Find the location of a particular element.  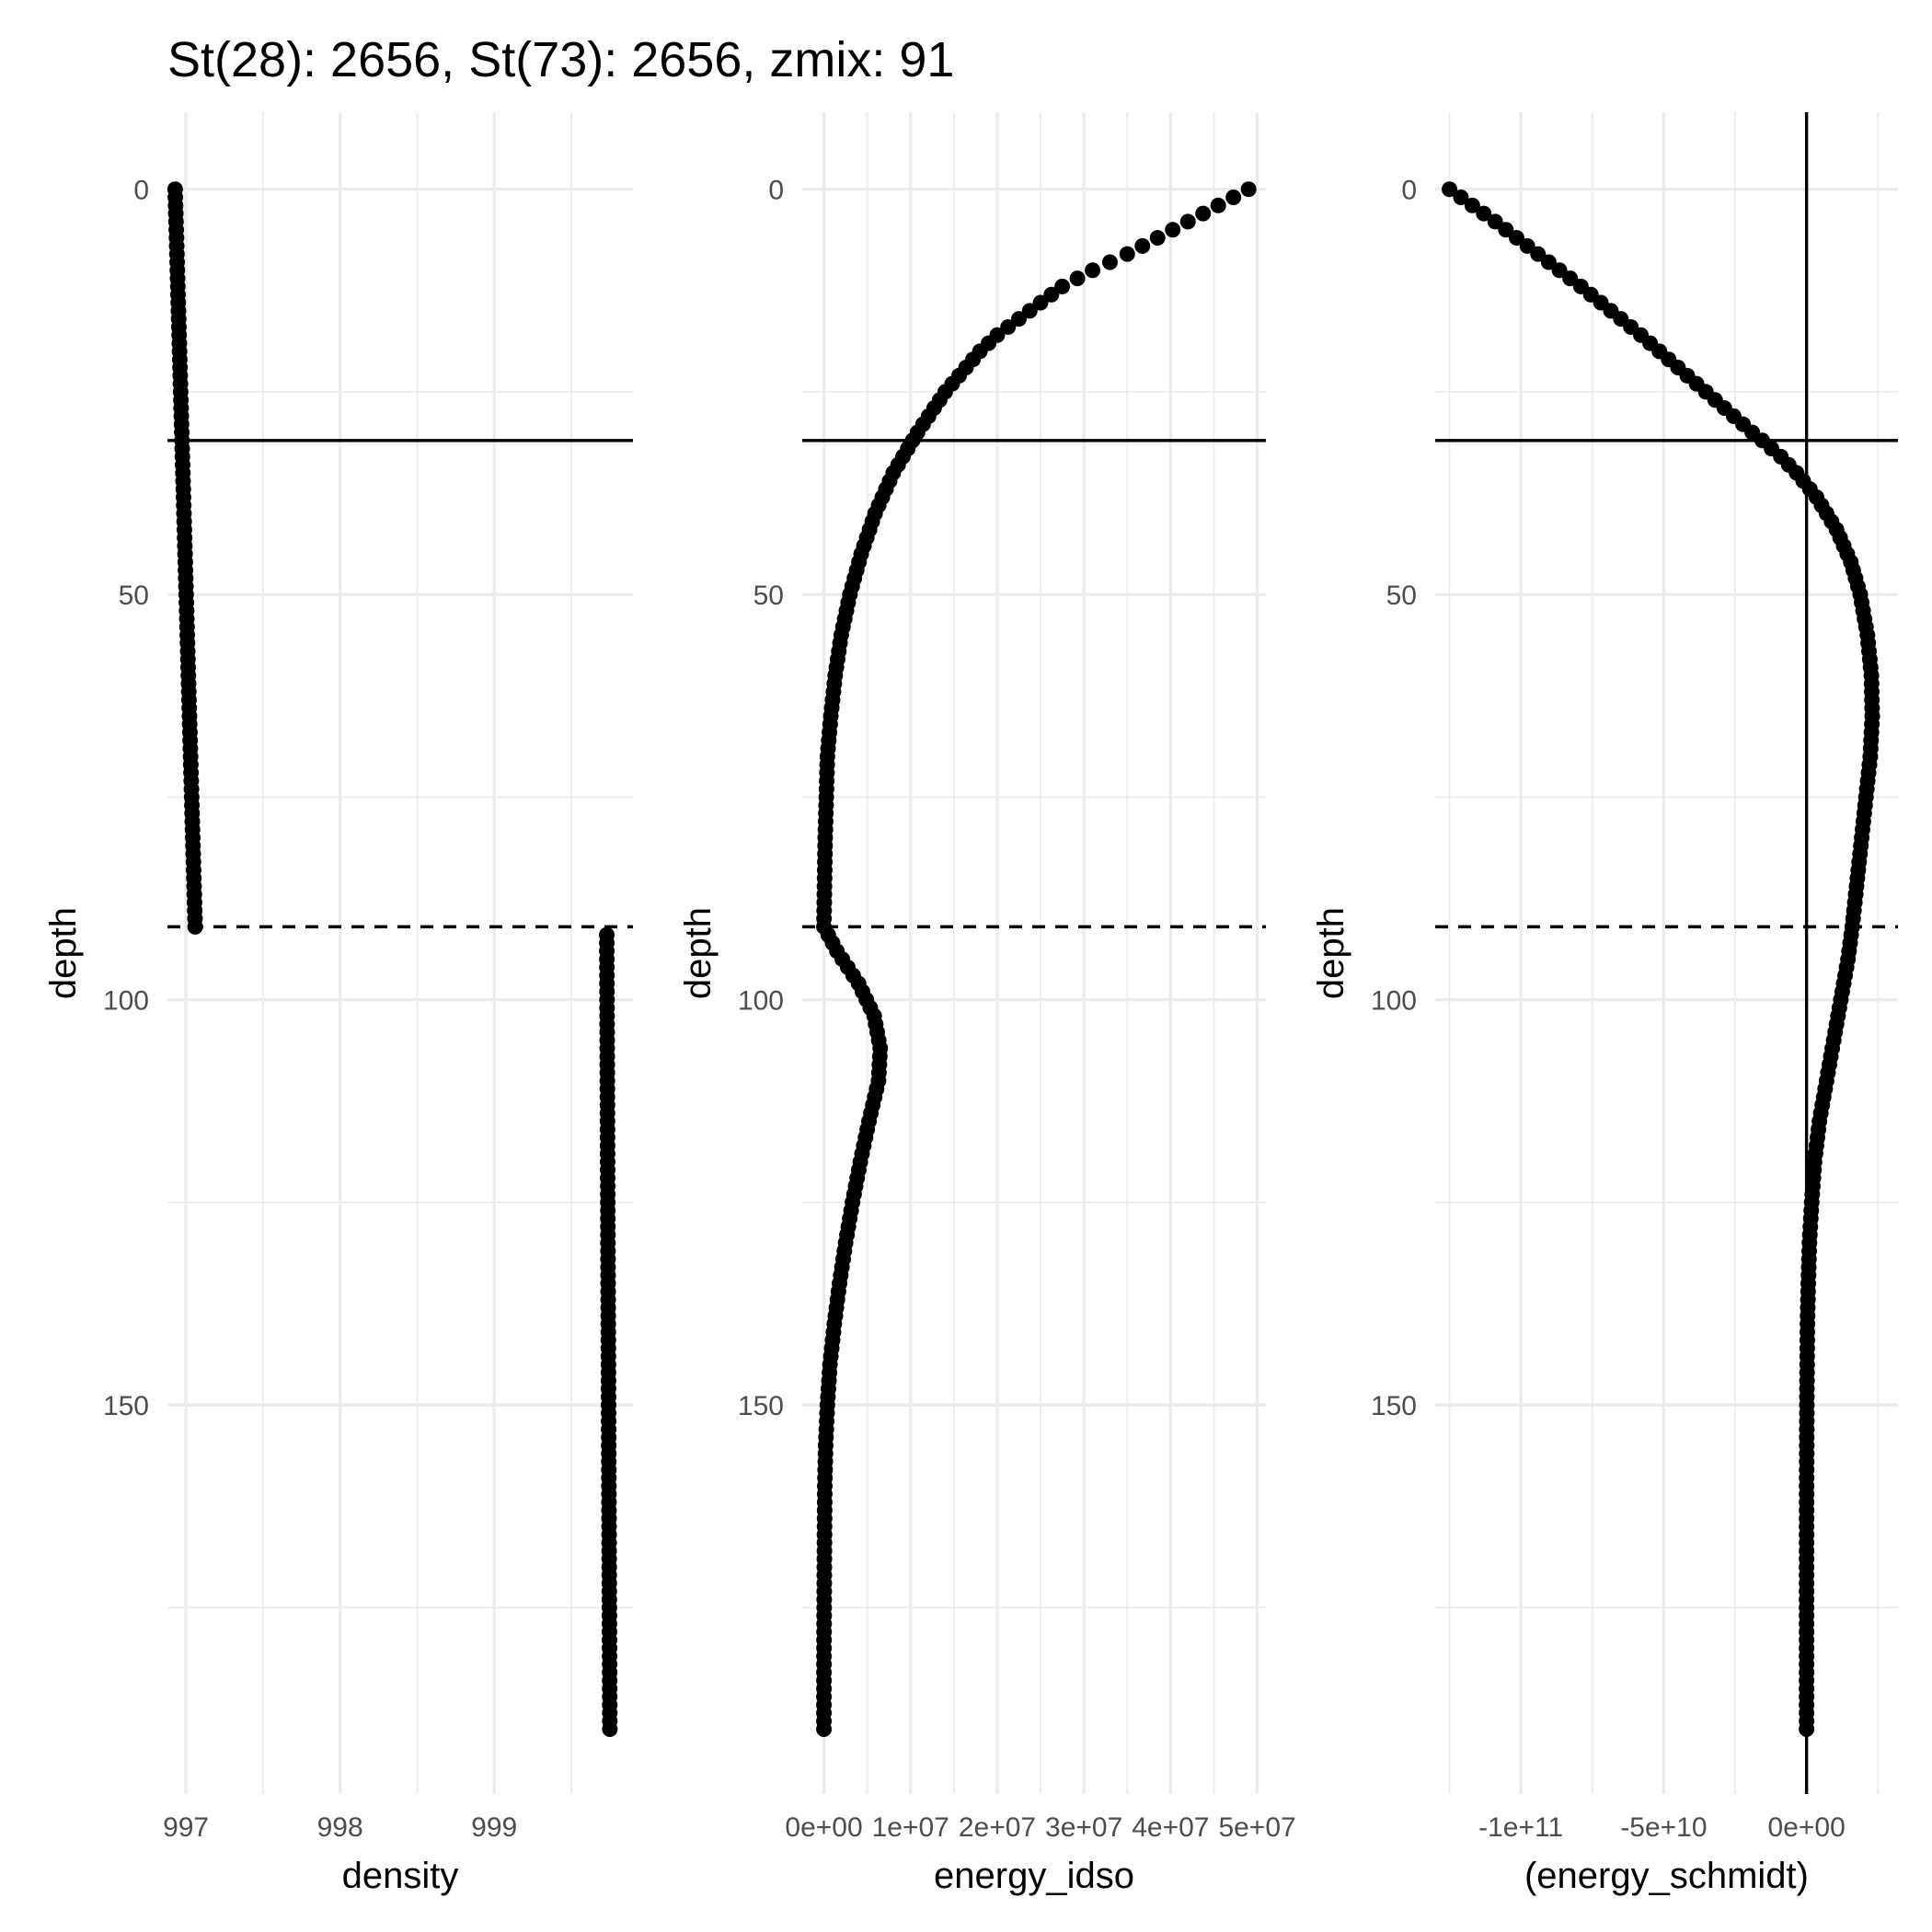

x-tick-label: -5e+10 is located at coordinates (1663, 1827).